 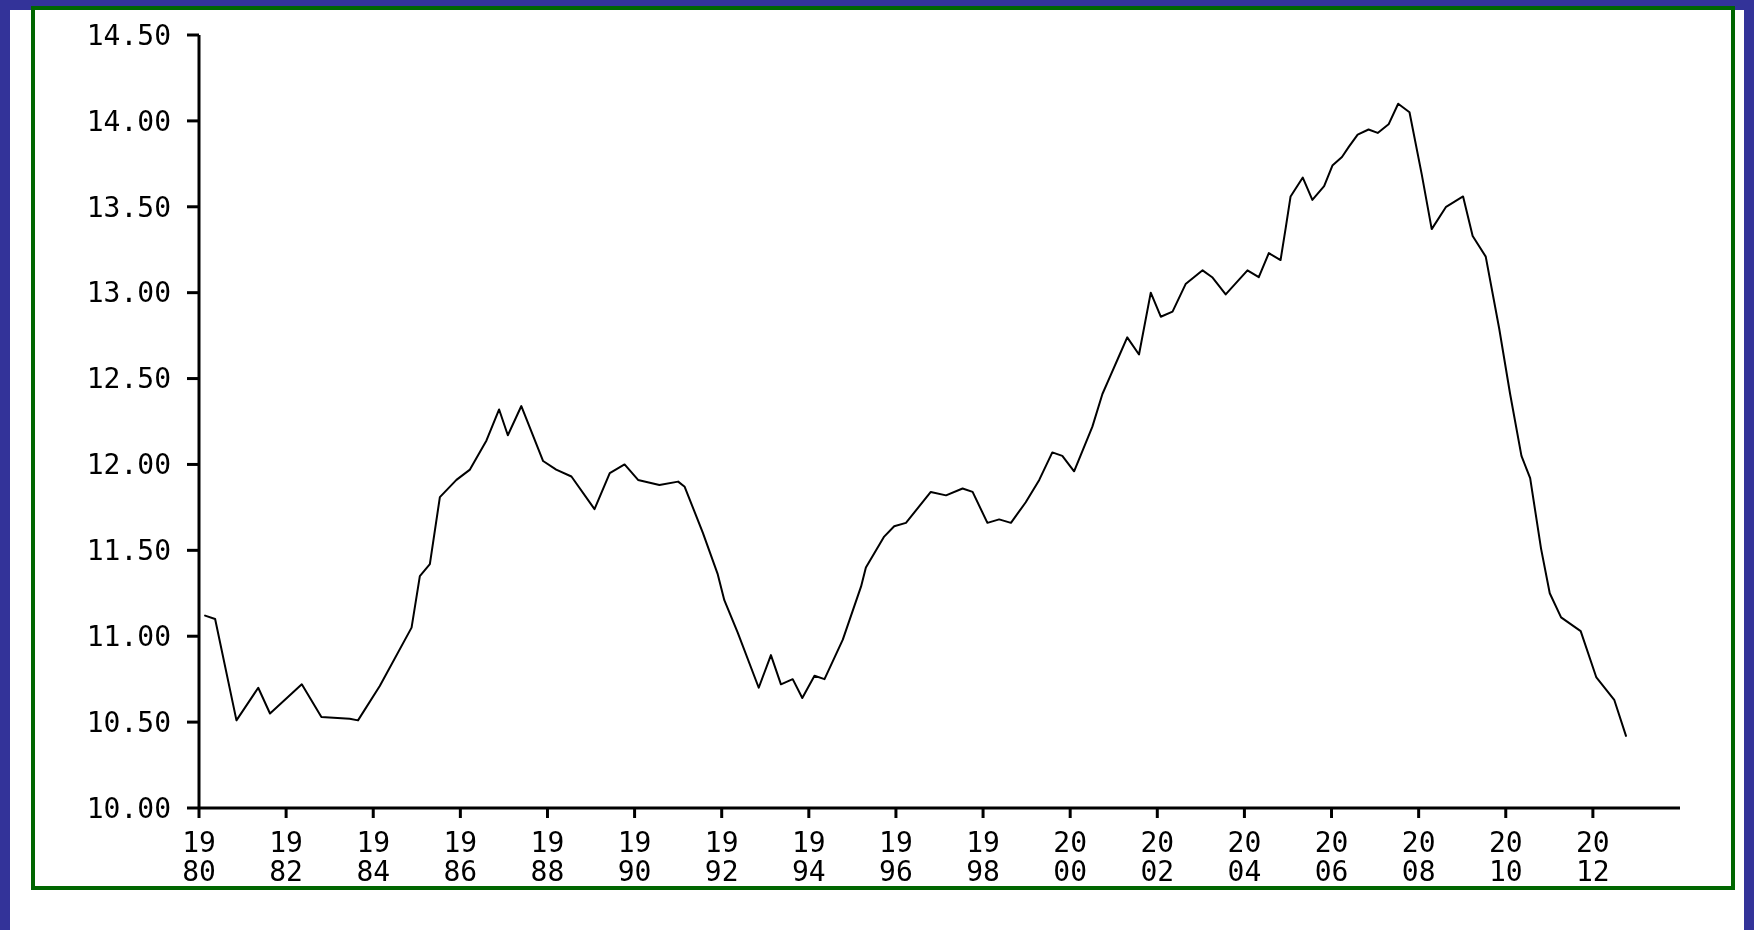 I want to click on x-tick-label: 2006, so click(x=1331, y=857).